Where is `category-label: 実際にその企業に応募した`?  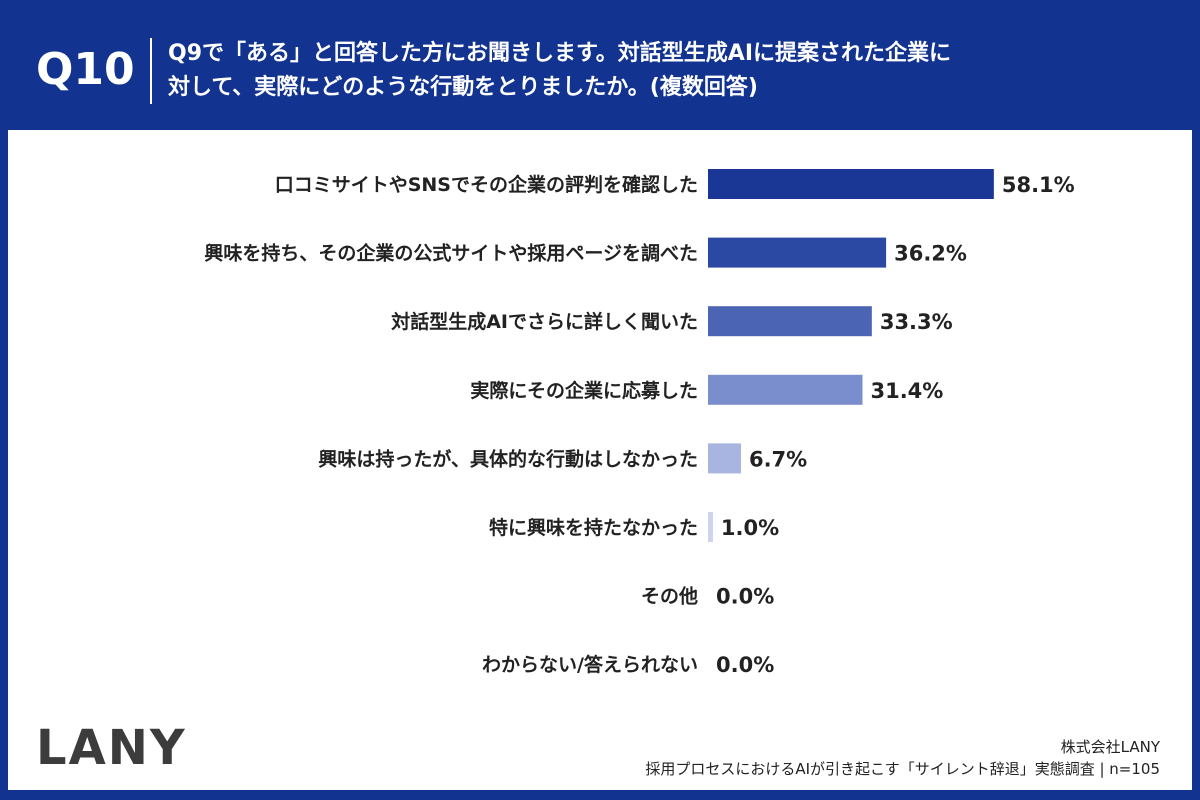
category-label: 実際にその企業に応募した is located at coordinates (584, 390).